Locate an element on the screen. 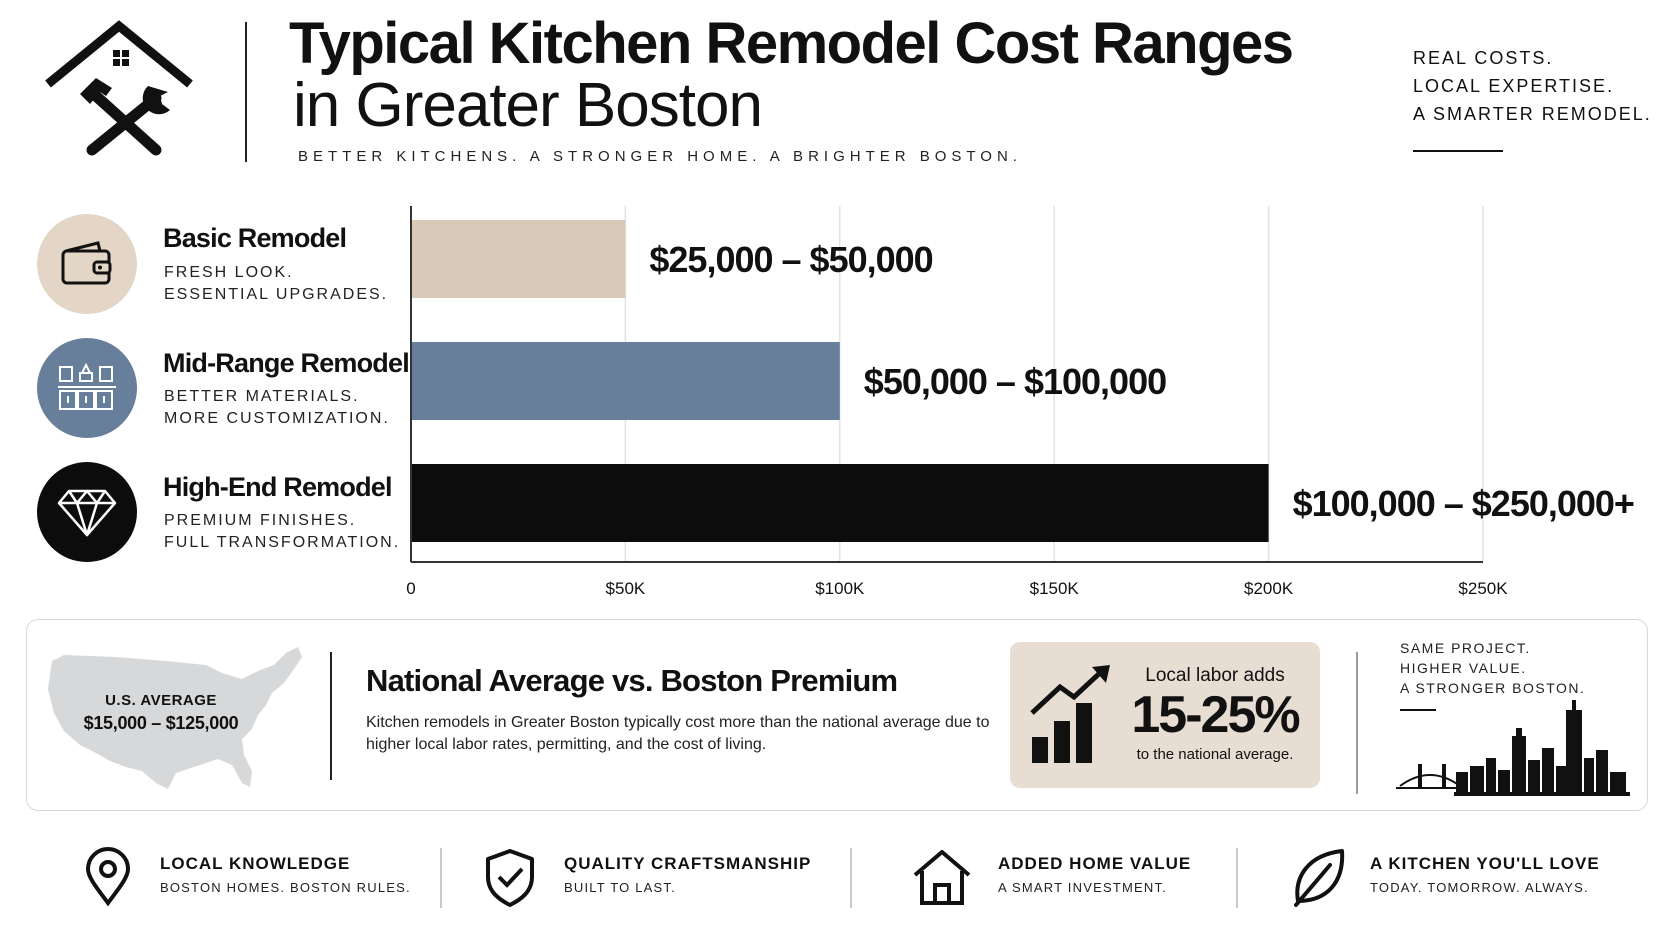  us-average-label: U.S. AVERAGE is located at coordinates (161, 700).